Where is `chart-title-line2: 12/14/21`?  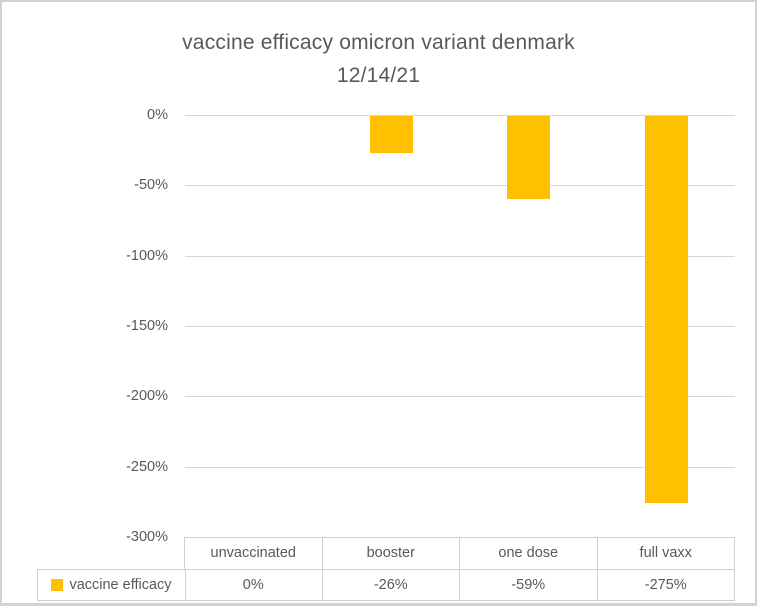
chart-title-line2: 12/14/21 is located at coordinates (378, 75).